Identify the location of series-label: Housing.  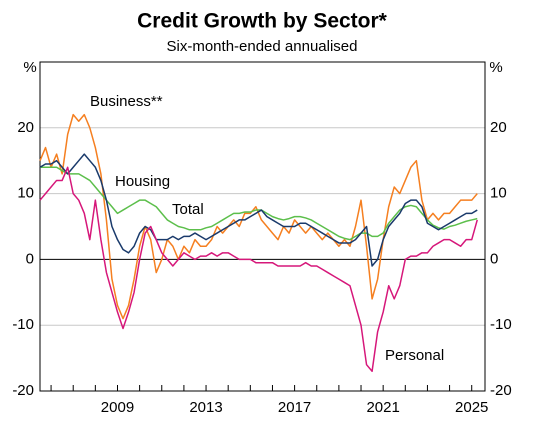
(142, 181).